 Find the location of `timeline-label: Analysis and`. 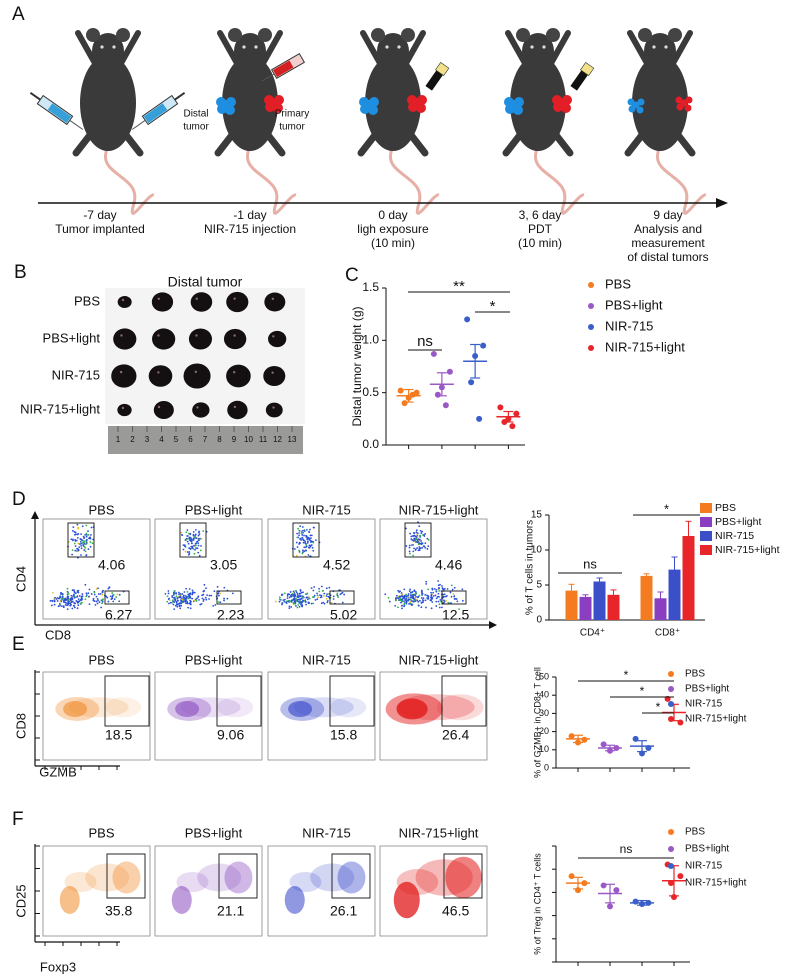

timeline-label: Analysis and is located at coordinates (668, 229).